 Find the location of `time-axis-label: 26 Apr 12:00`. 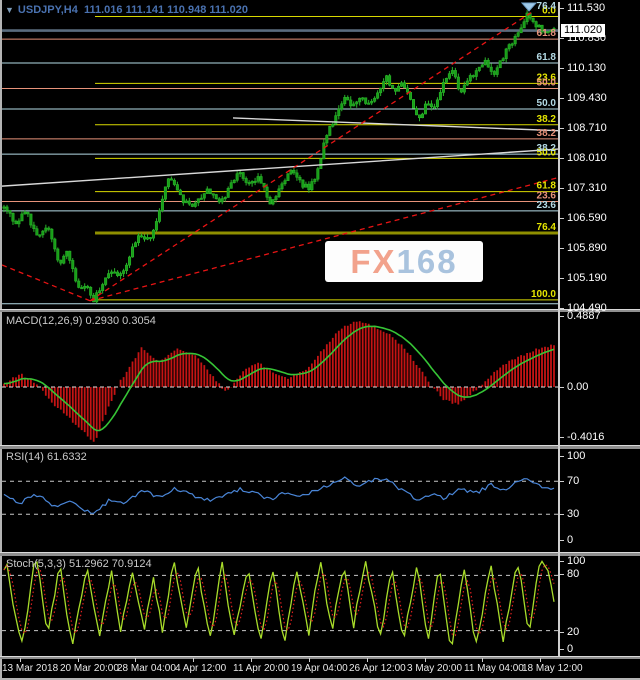

time-axis-label: 26 Apr 12:00 is located at coordinates (377, 668).